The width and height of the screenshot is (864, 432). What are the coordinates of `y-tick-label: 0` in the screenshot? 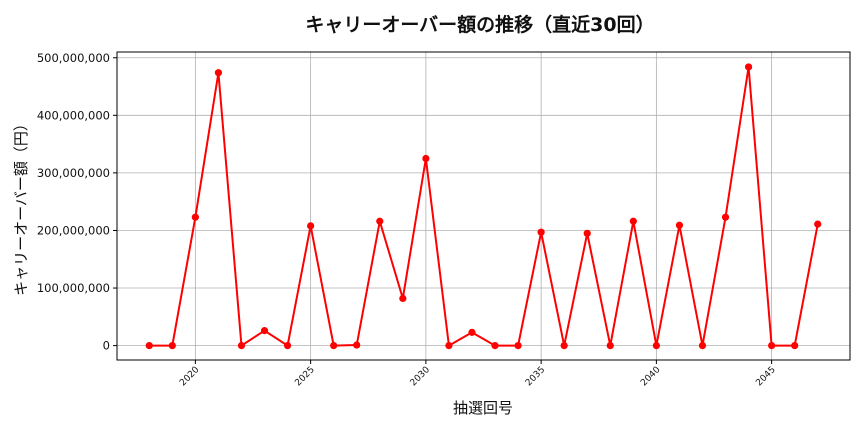 It's located at (106, 346).